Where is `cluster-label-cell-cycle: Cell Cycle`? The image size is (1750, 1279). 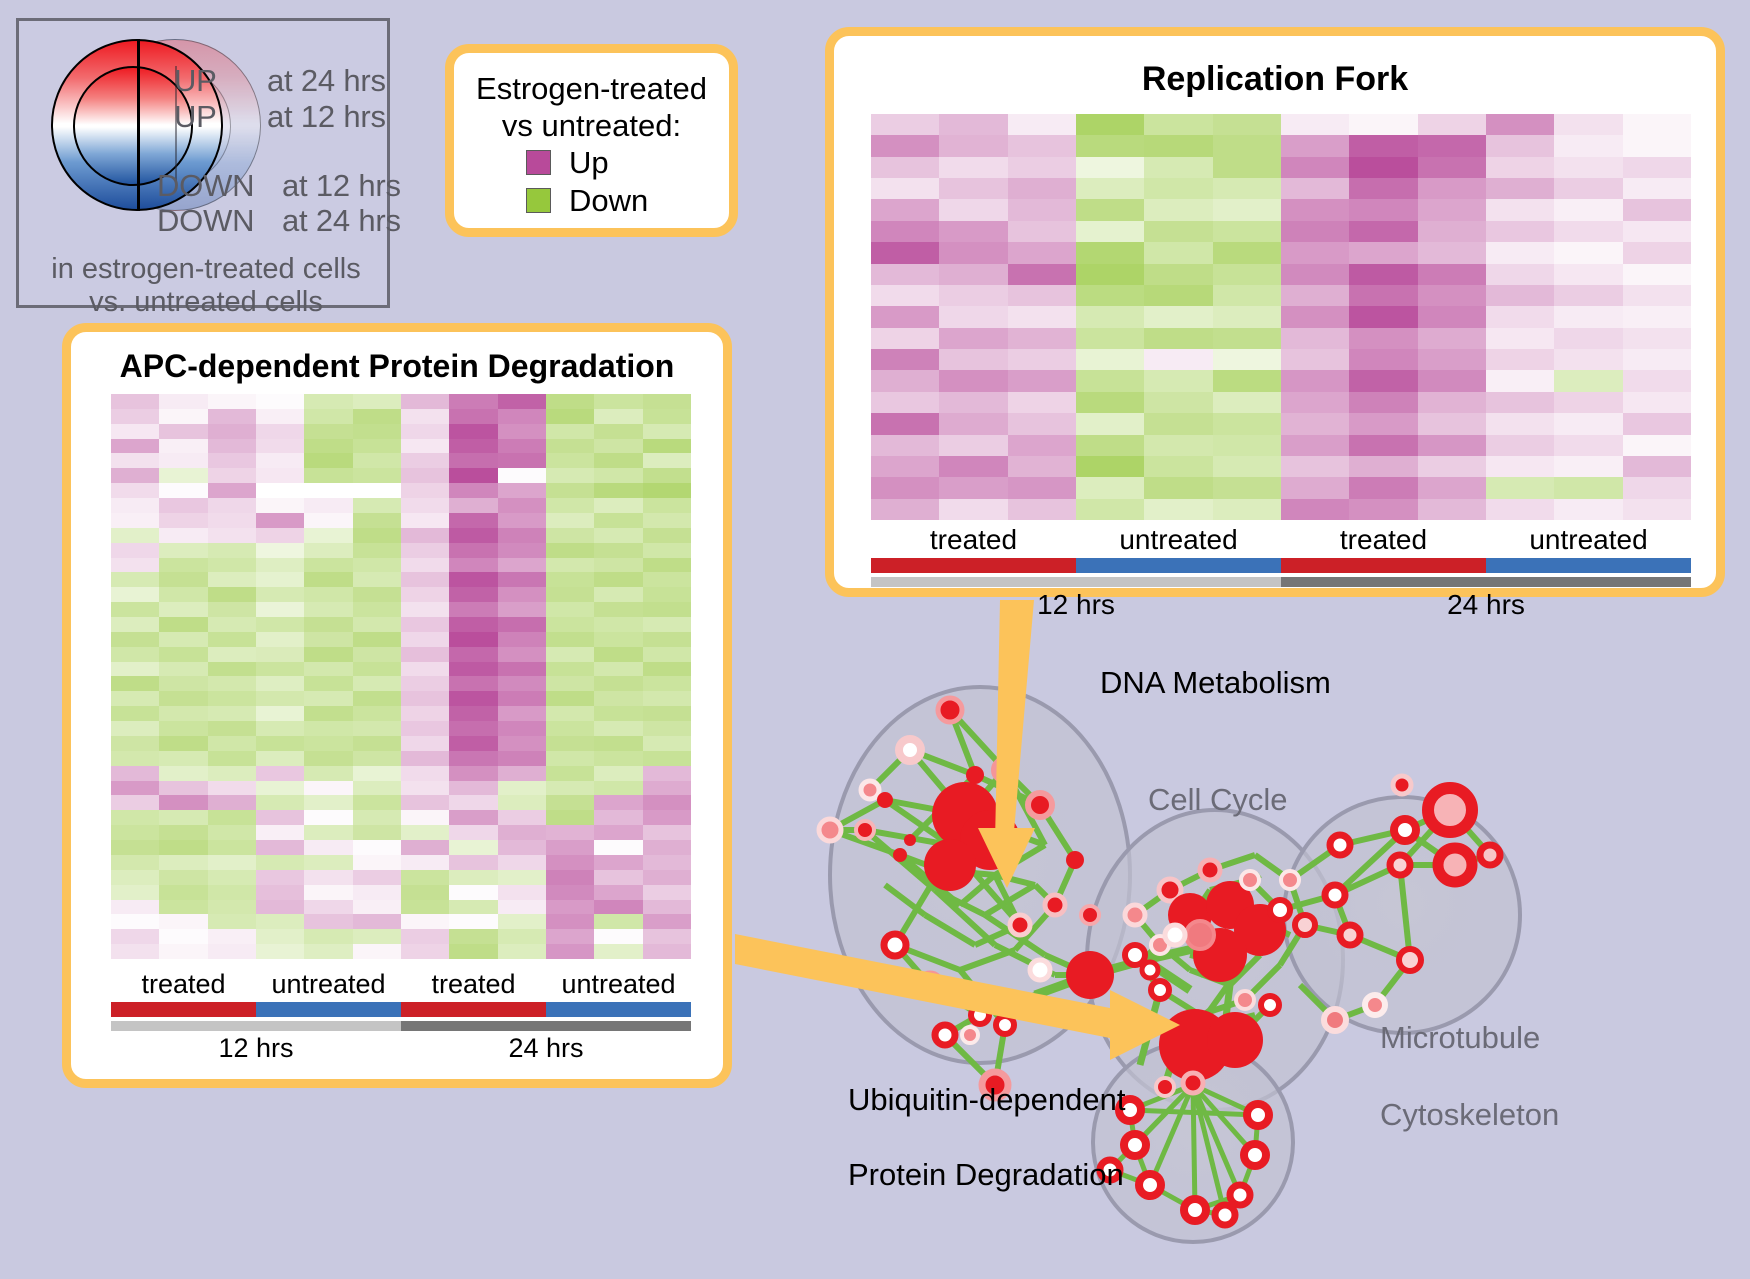
cluster-label-cell-cycle: Cell Cycle is located at coordinates (1218, 799).